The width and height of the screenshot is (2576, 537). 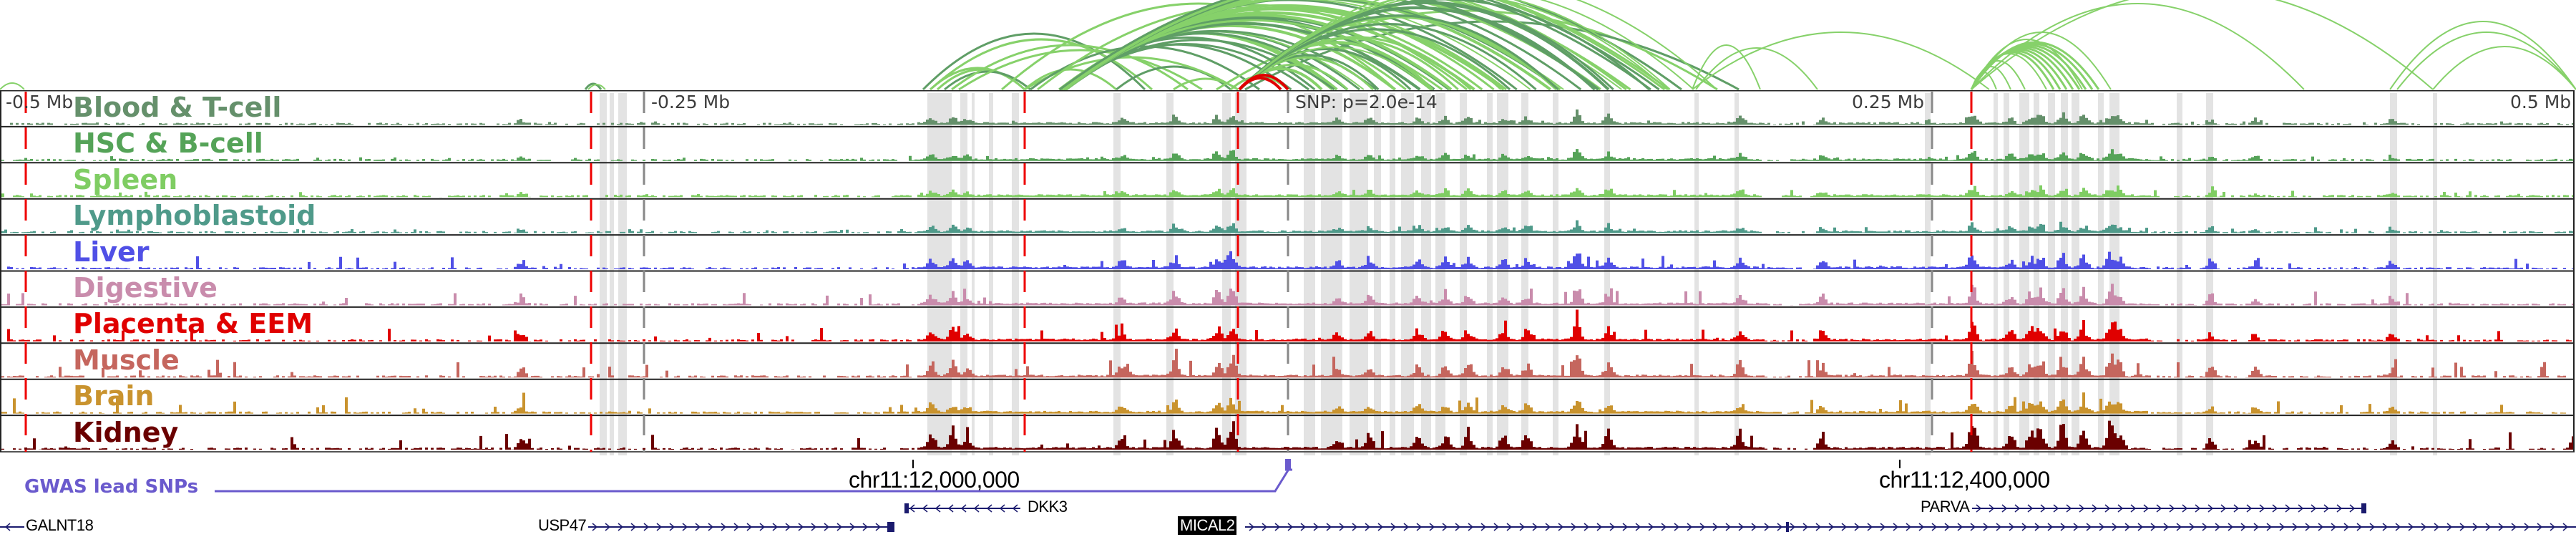 What do you see at coordinates (934, 480) in the screenshot?
I see `coordinate-label-left: chr11:12,000,000` at bounding box center [934, 480].